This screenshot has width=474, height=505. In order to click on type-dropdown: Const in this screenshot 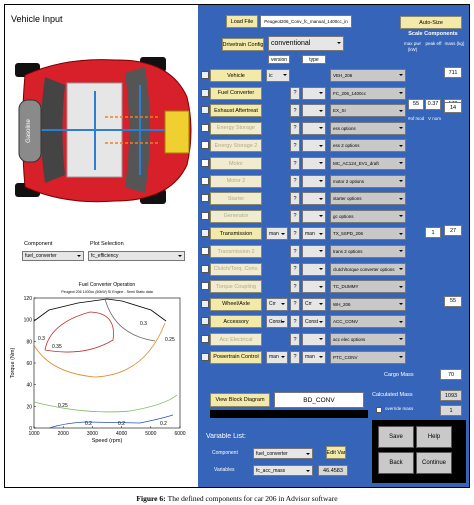, I will do `click(314, 322)`.